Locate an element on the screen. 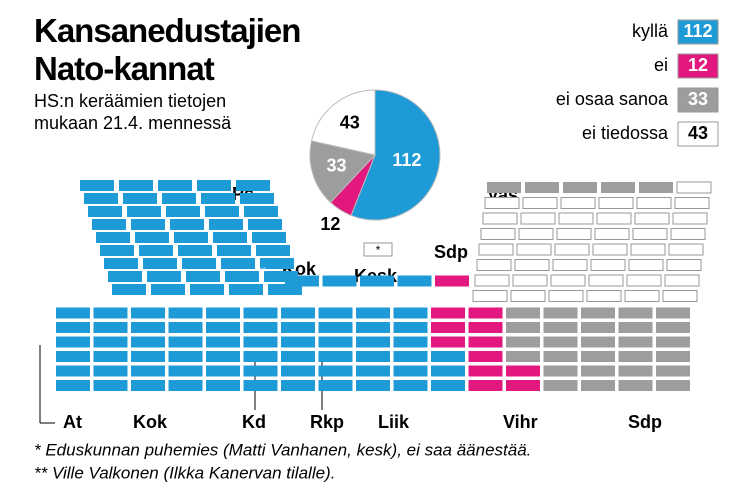 Image resolution: width=740 pixels, height=493 pixels. legend-label: ei osaa sanoa is located at coordinates (612, 99).